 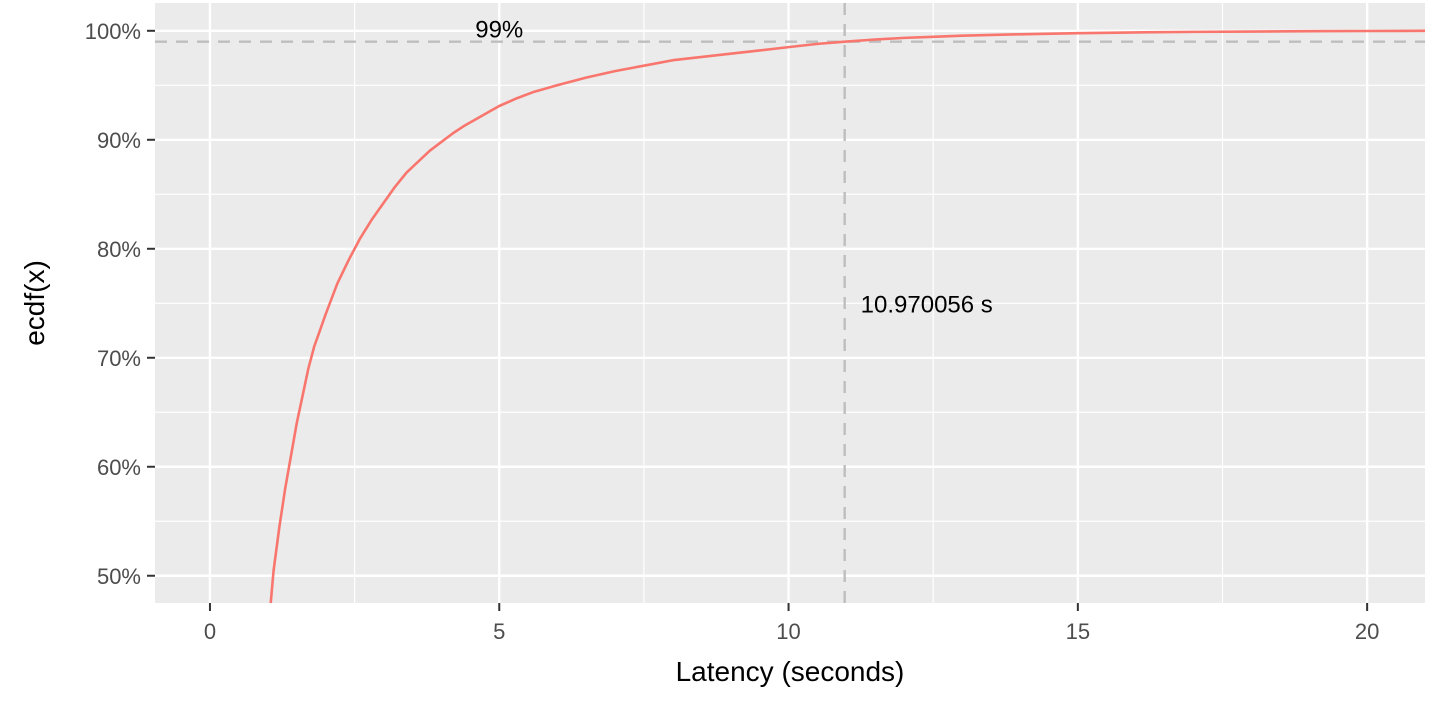 I want to click on x-tick-label: 5, so click(x=499, y=631).